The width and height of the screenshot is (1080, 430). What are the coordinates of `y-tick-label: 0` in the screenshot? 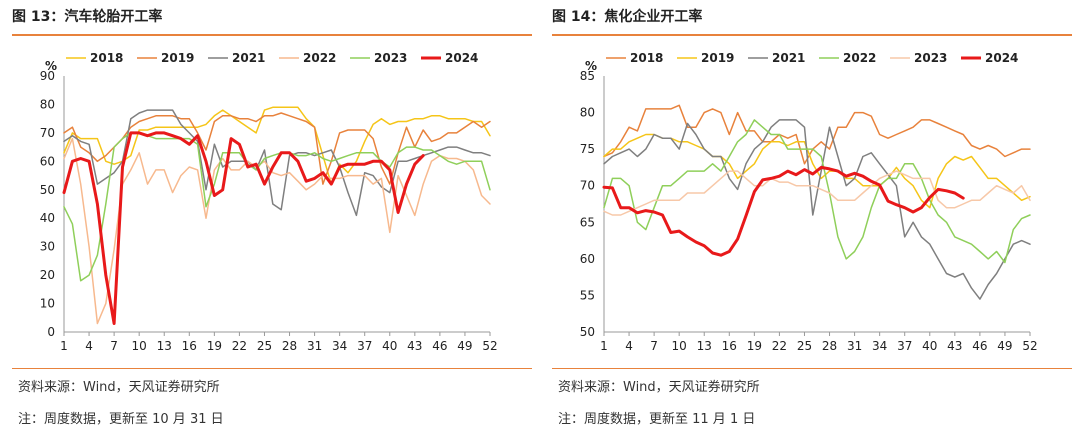 It's located at (51, 332).